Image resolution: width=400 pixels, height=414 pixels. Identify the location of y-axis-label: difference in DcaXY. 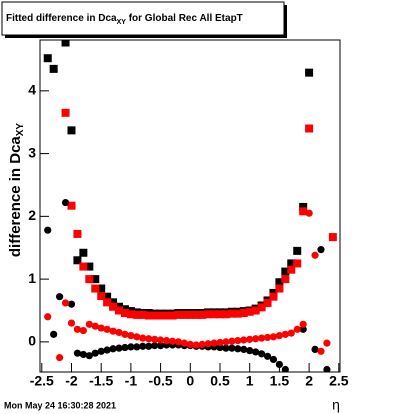
(16, 190).